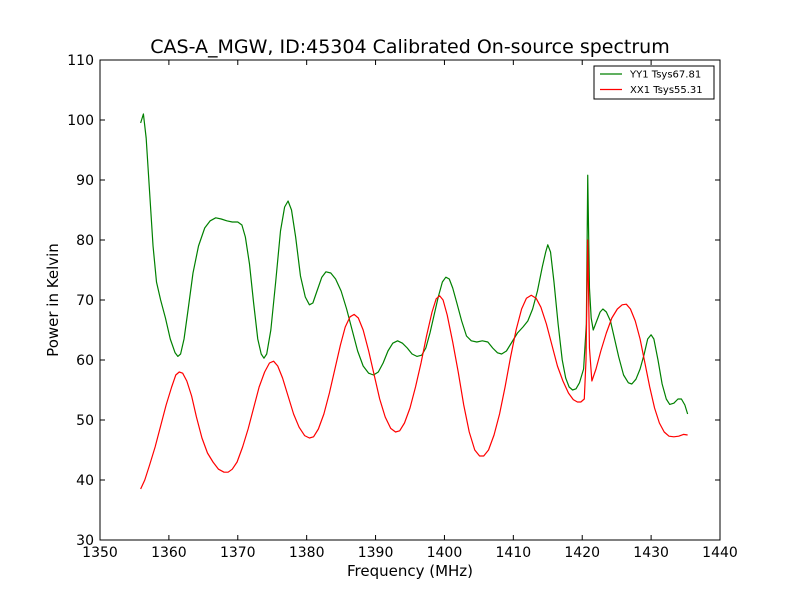 Image resolution: width=800 pixels, height=600 pixels. What do you see at coordinates (85, 421) in the screenshot?
I see `y-tick-label: 50` at bounding box center [85, 421].